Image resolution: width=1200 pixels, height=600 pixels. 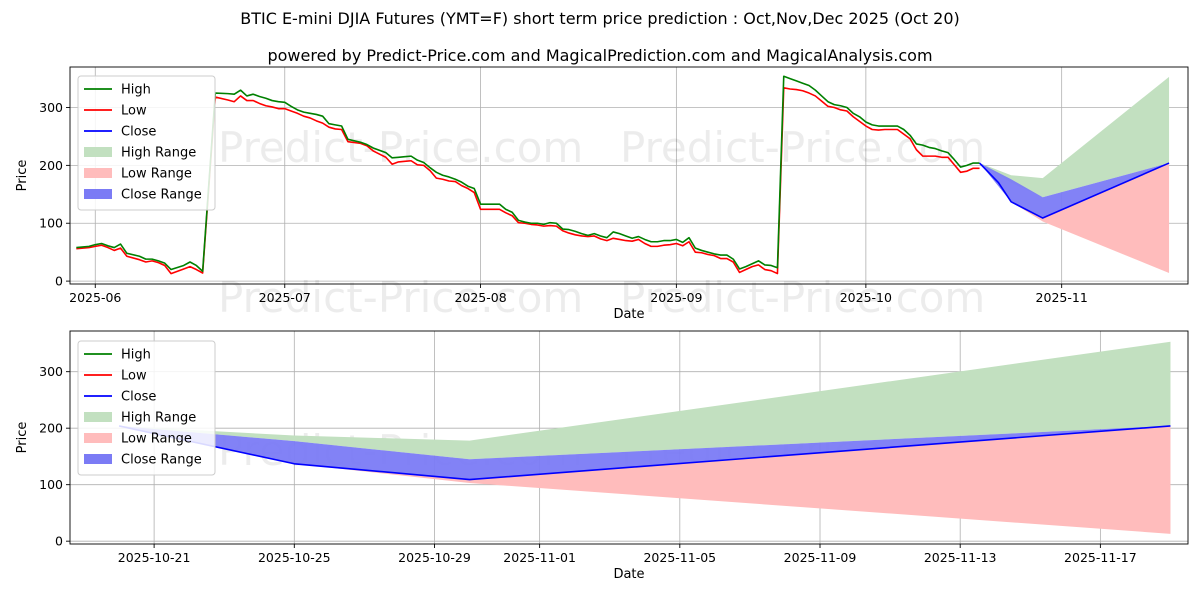 What do you see at coordinates (679, 557) in the screenshot?
I see `x-tick-label: 2025-11-05` at bounding box center [679, 557].